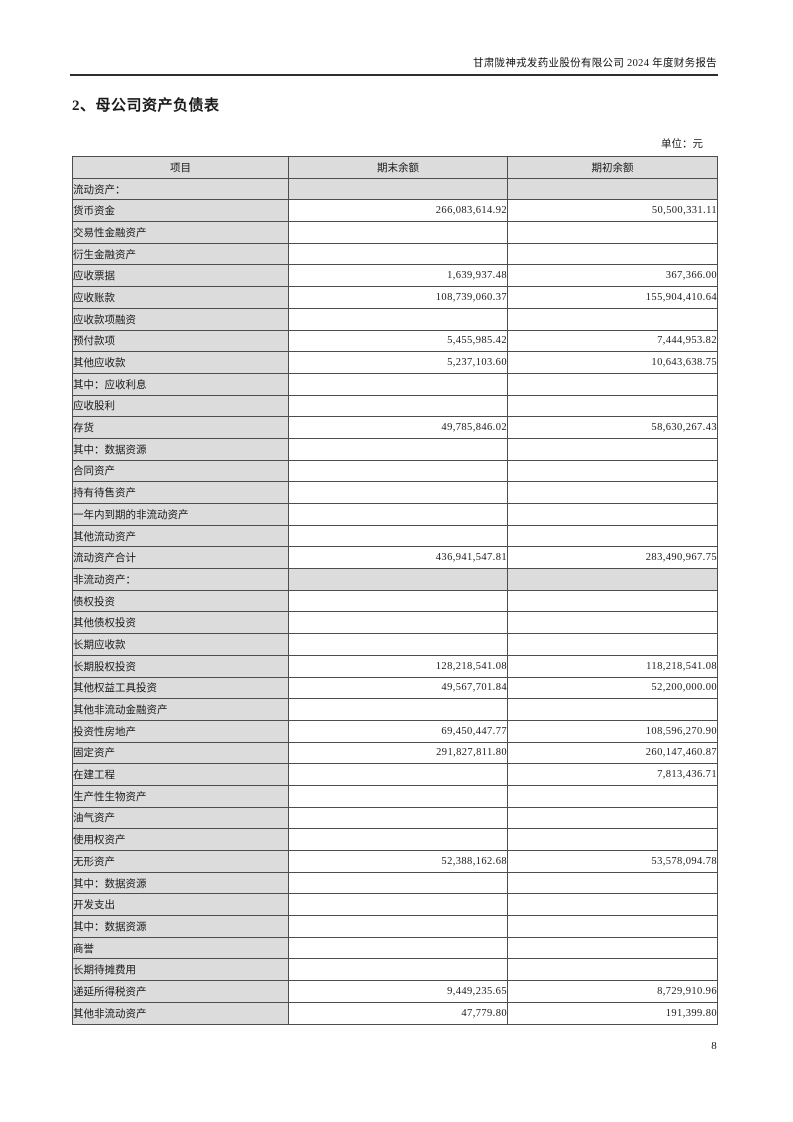 The image size is (793, 1122). What do you see at coordinates (612, 558) in the screenshot?
I see `beginning-balance-cell: 283,490,967.75` at bounding box center [612, 558].